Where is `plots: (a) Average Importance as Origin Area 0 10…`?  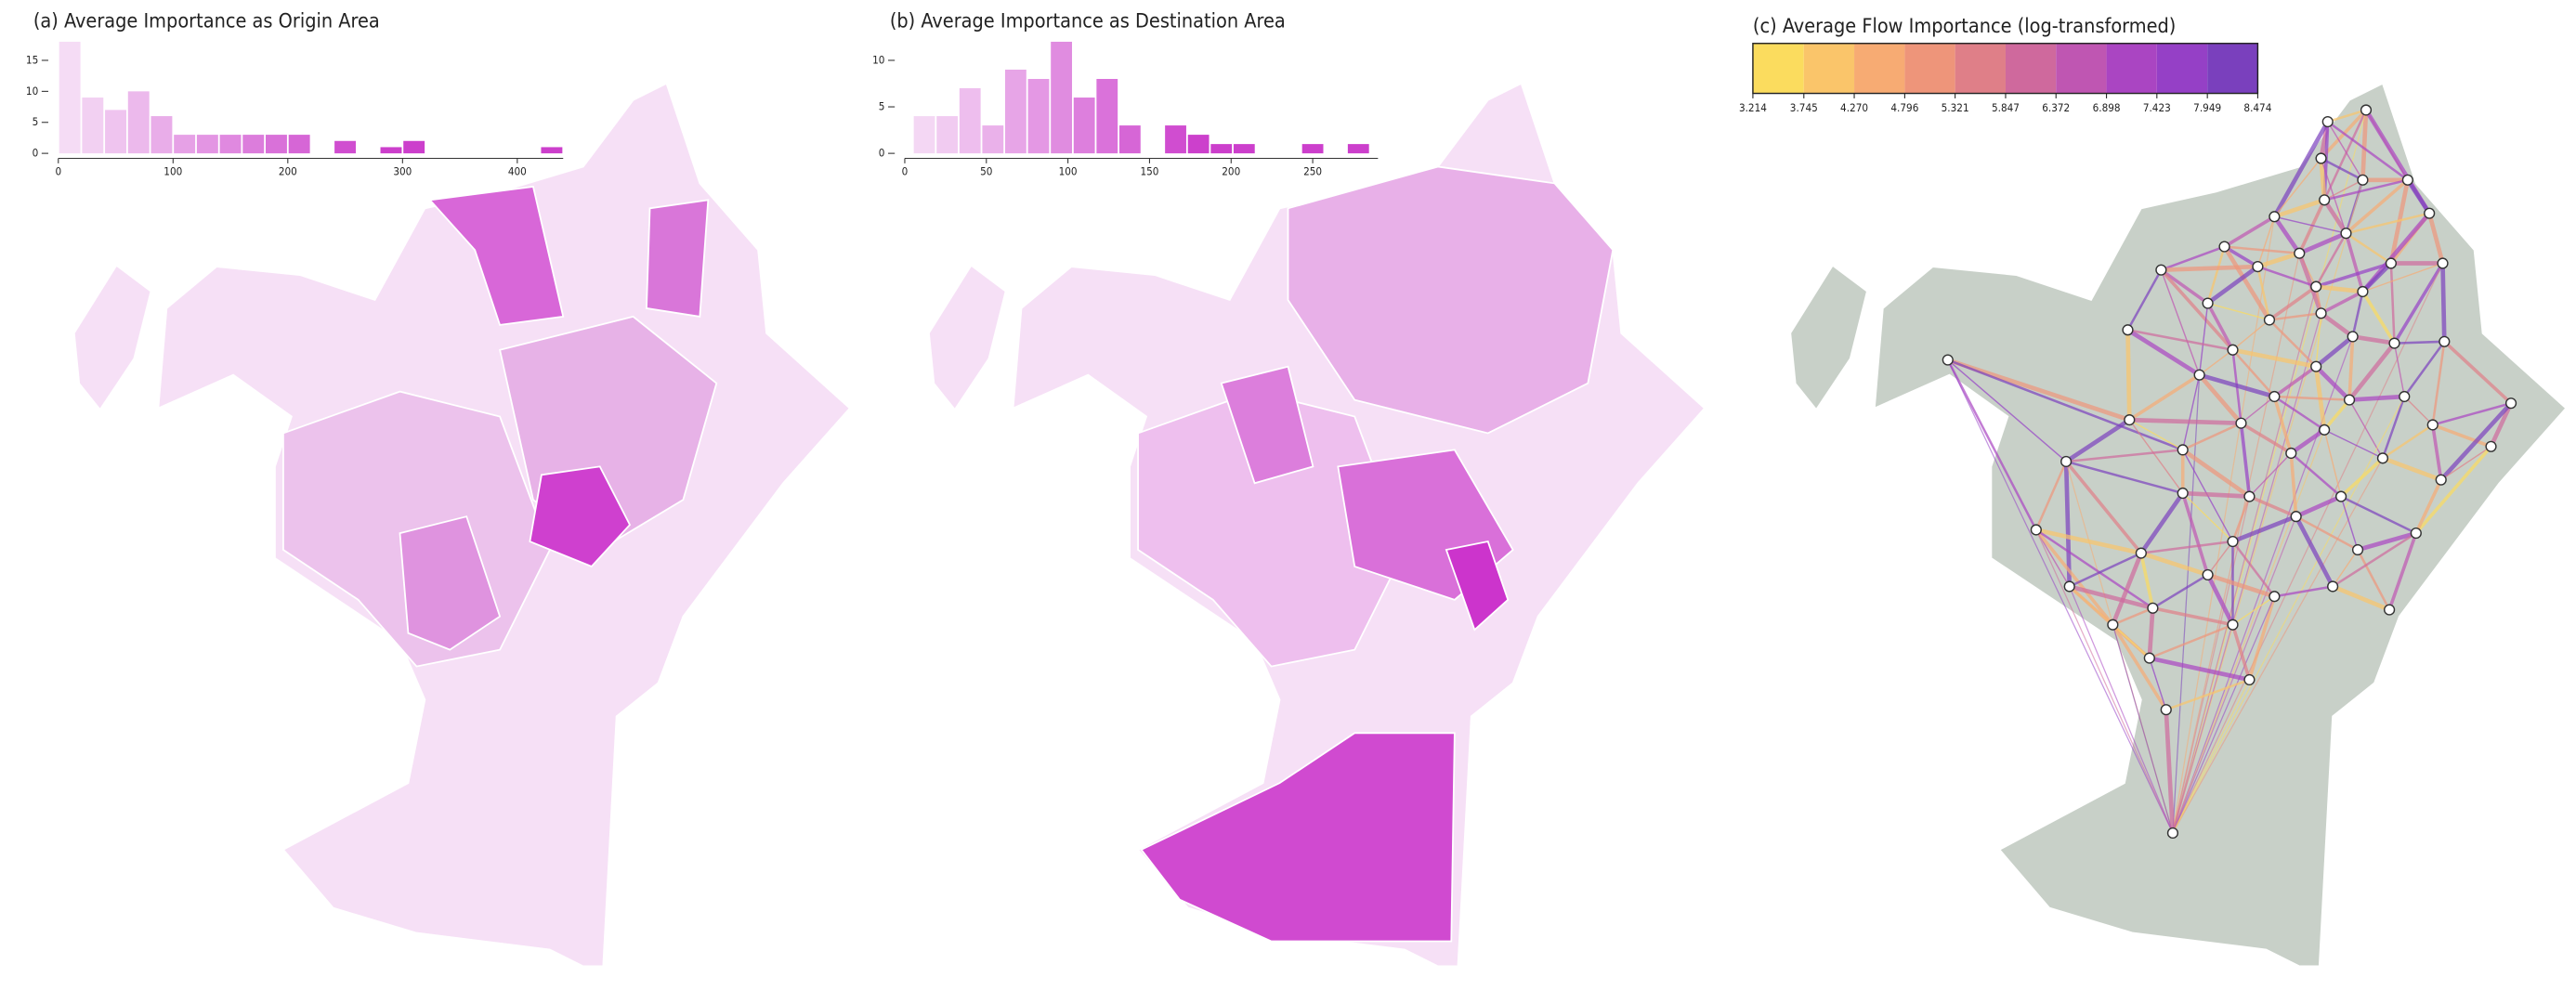
plots: (a) Average Importance as Origin Area 0 10… is located at coordinates (1149, 93).